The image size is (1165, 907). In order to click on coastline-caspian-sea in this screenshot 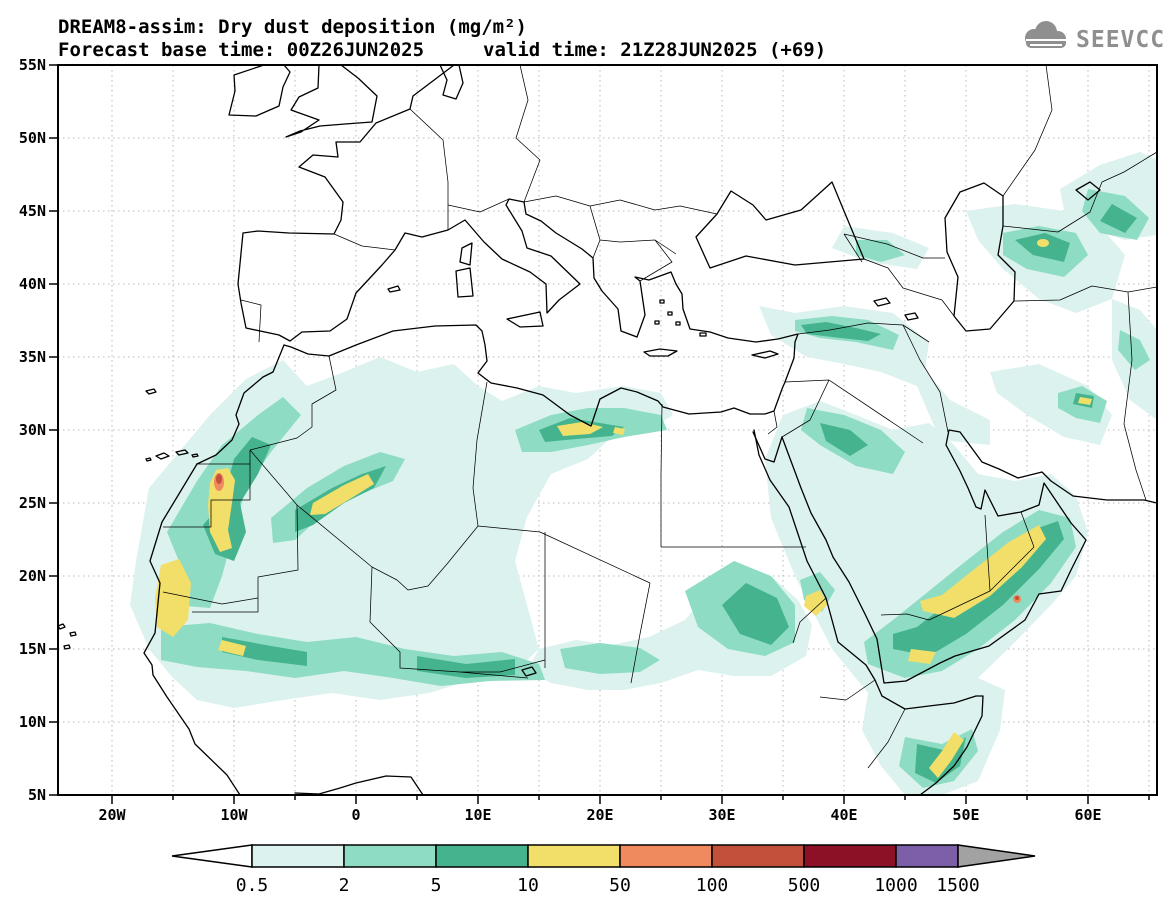, I will do `click(980, 257)`.